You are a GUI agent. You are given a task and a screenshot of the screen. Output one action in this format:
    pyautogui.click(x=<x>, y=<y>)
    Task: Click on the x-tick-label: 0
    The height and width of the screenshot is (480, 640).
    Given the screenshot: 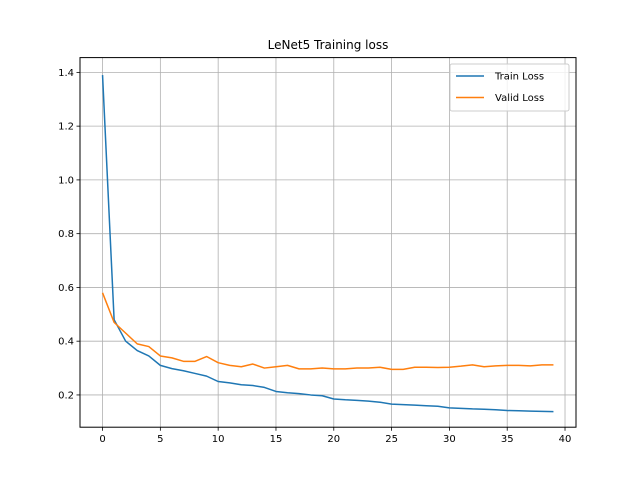 What is the action you would take?
    pyautogui.click(x=102, y=439)
    